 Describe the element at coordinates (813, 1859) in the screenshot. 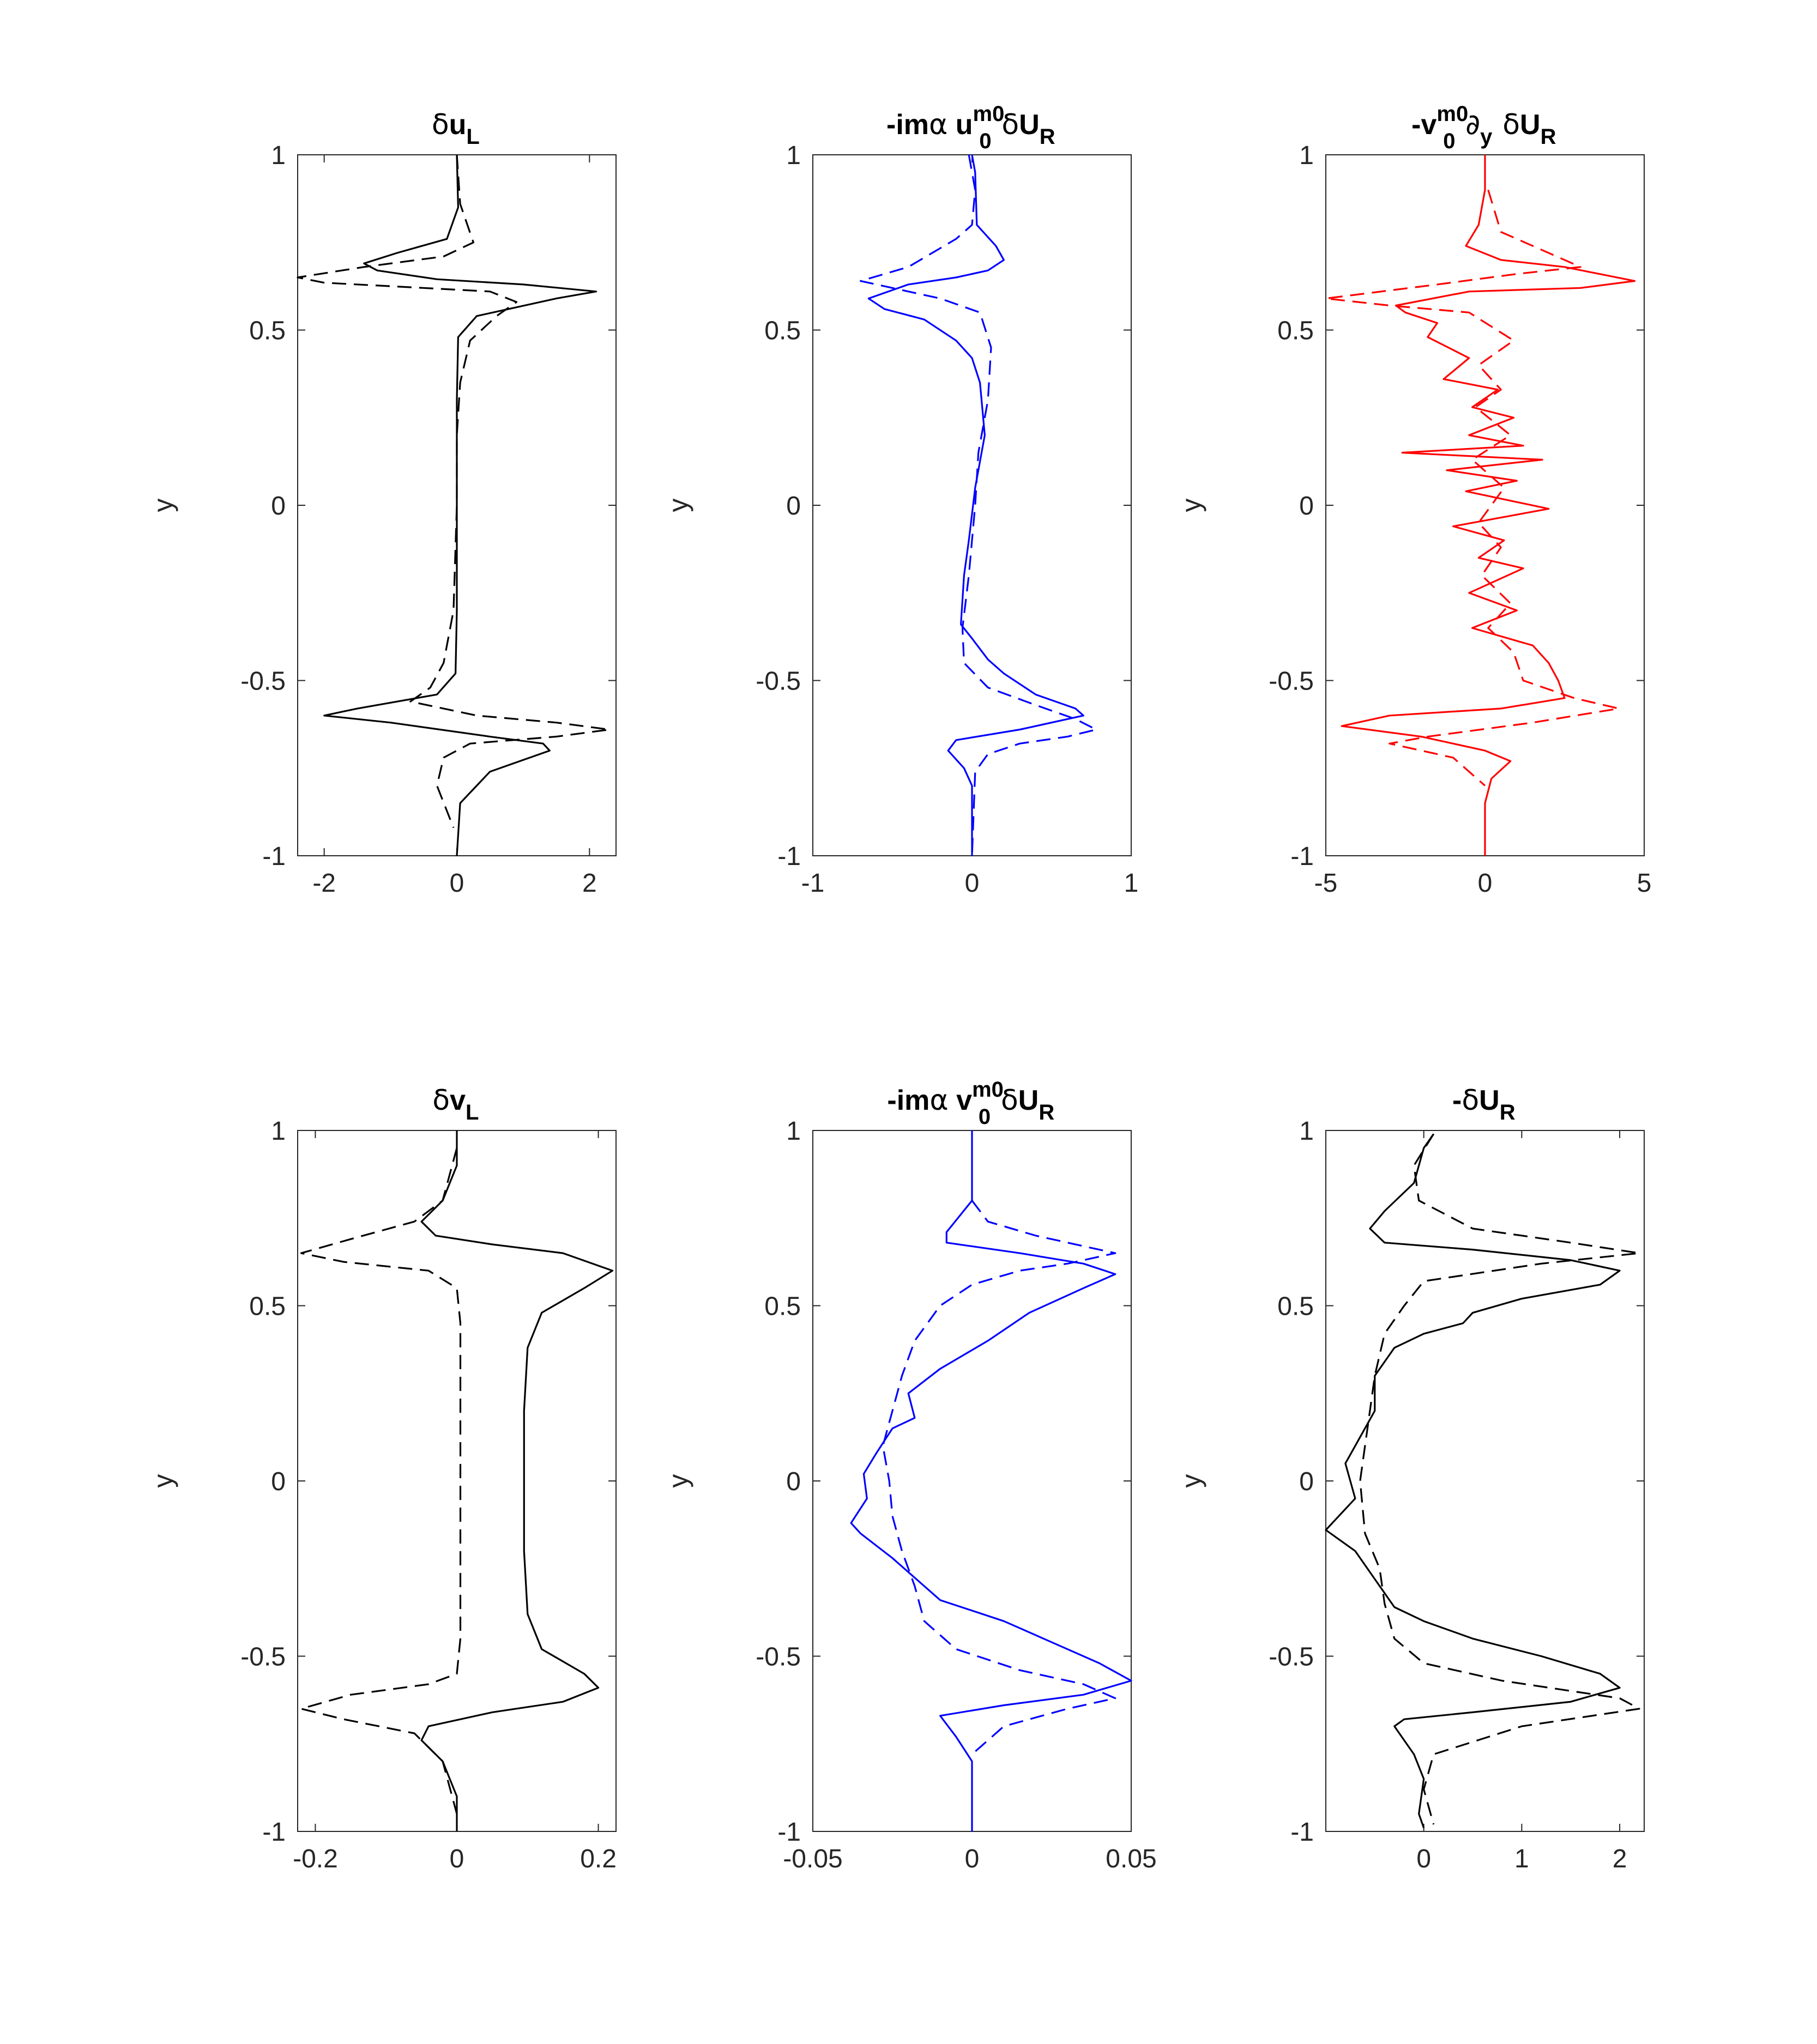

I see `x-tick-label: -0.05` at that location.